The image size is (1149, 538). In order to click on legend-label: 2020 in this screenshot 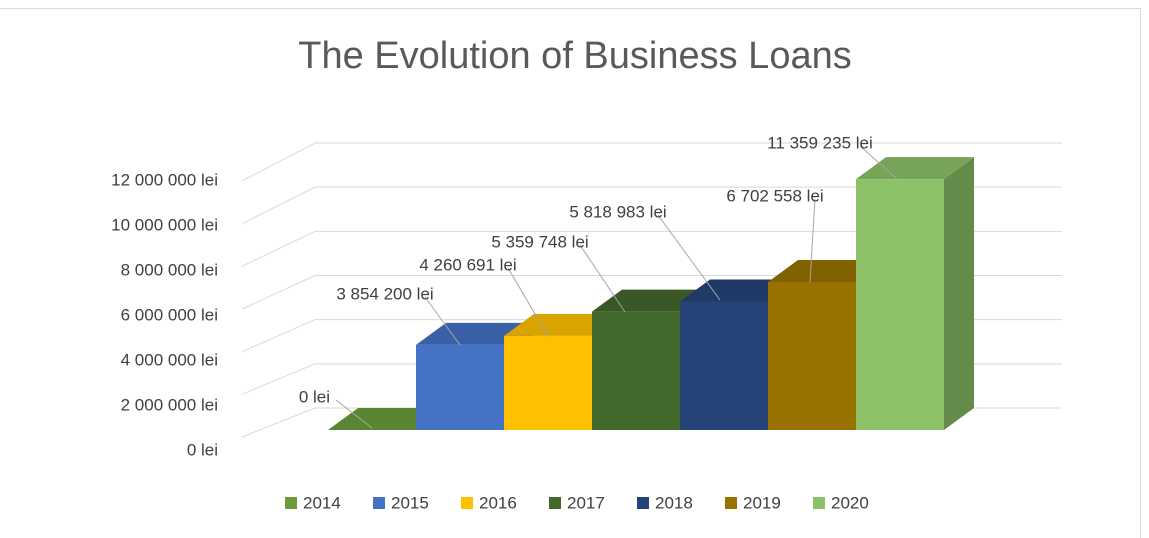, I will do `click(850, 502)`.